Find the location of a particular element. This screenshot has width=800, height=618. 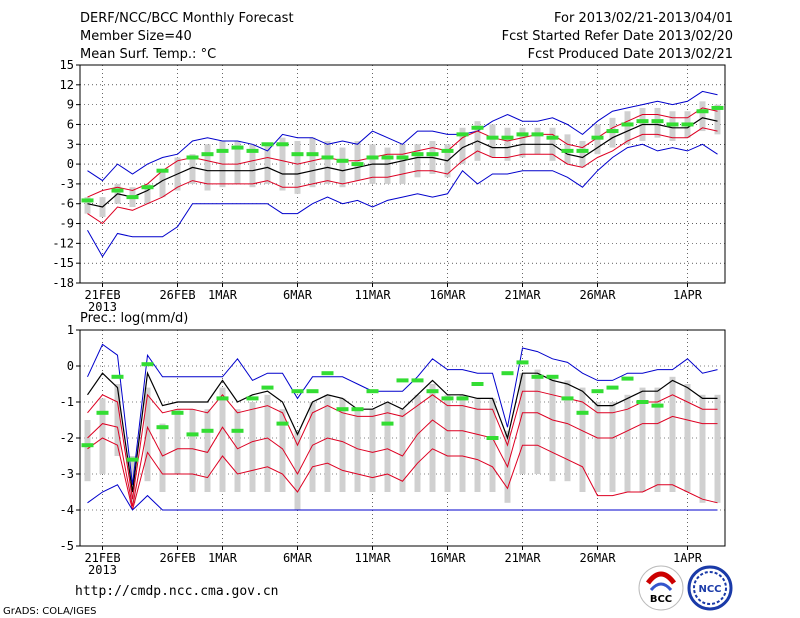

y-tick-label: 9 is located at coordinates (70, 105).